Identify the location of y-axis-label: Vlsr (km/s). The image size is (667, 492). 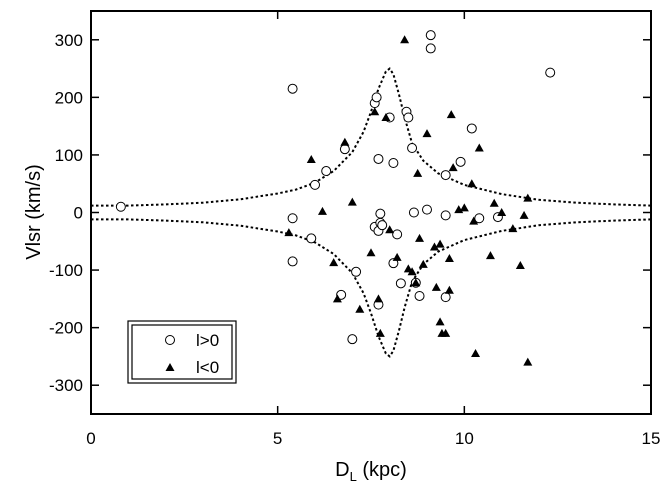
(34, 212).